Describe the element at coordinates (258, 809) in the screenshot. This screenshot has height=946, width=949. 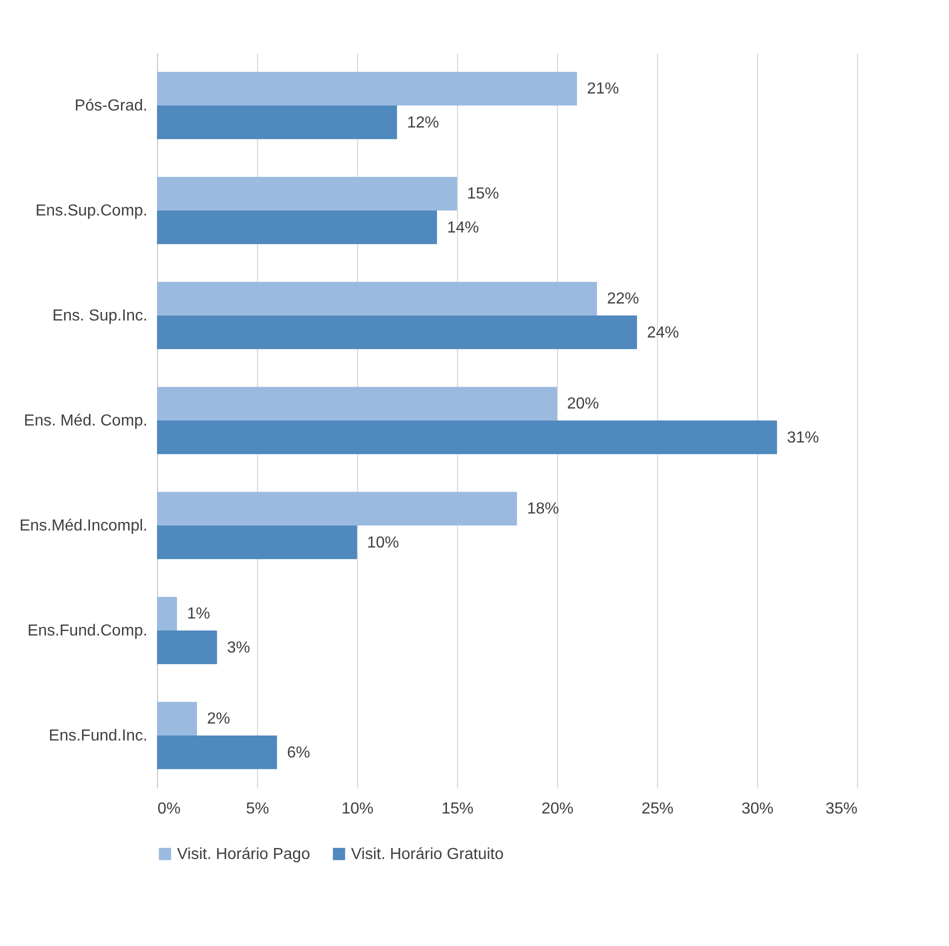
I see `x-tick-label: 5%` at that location.